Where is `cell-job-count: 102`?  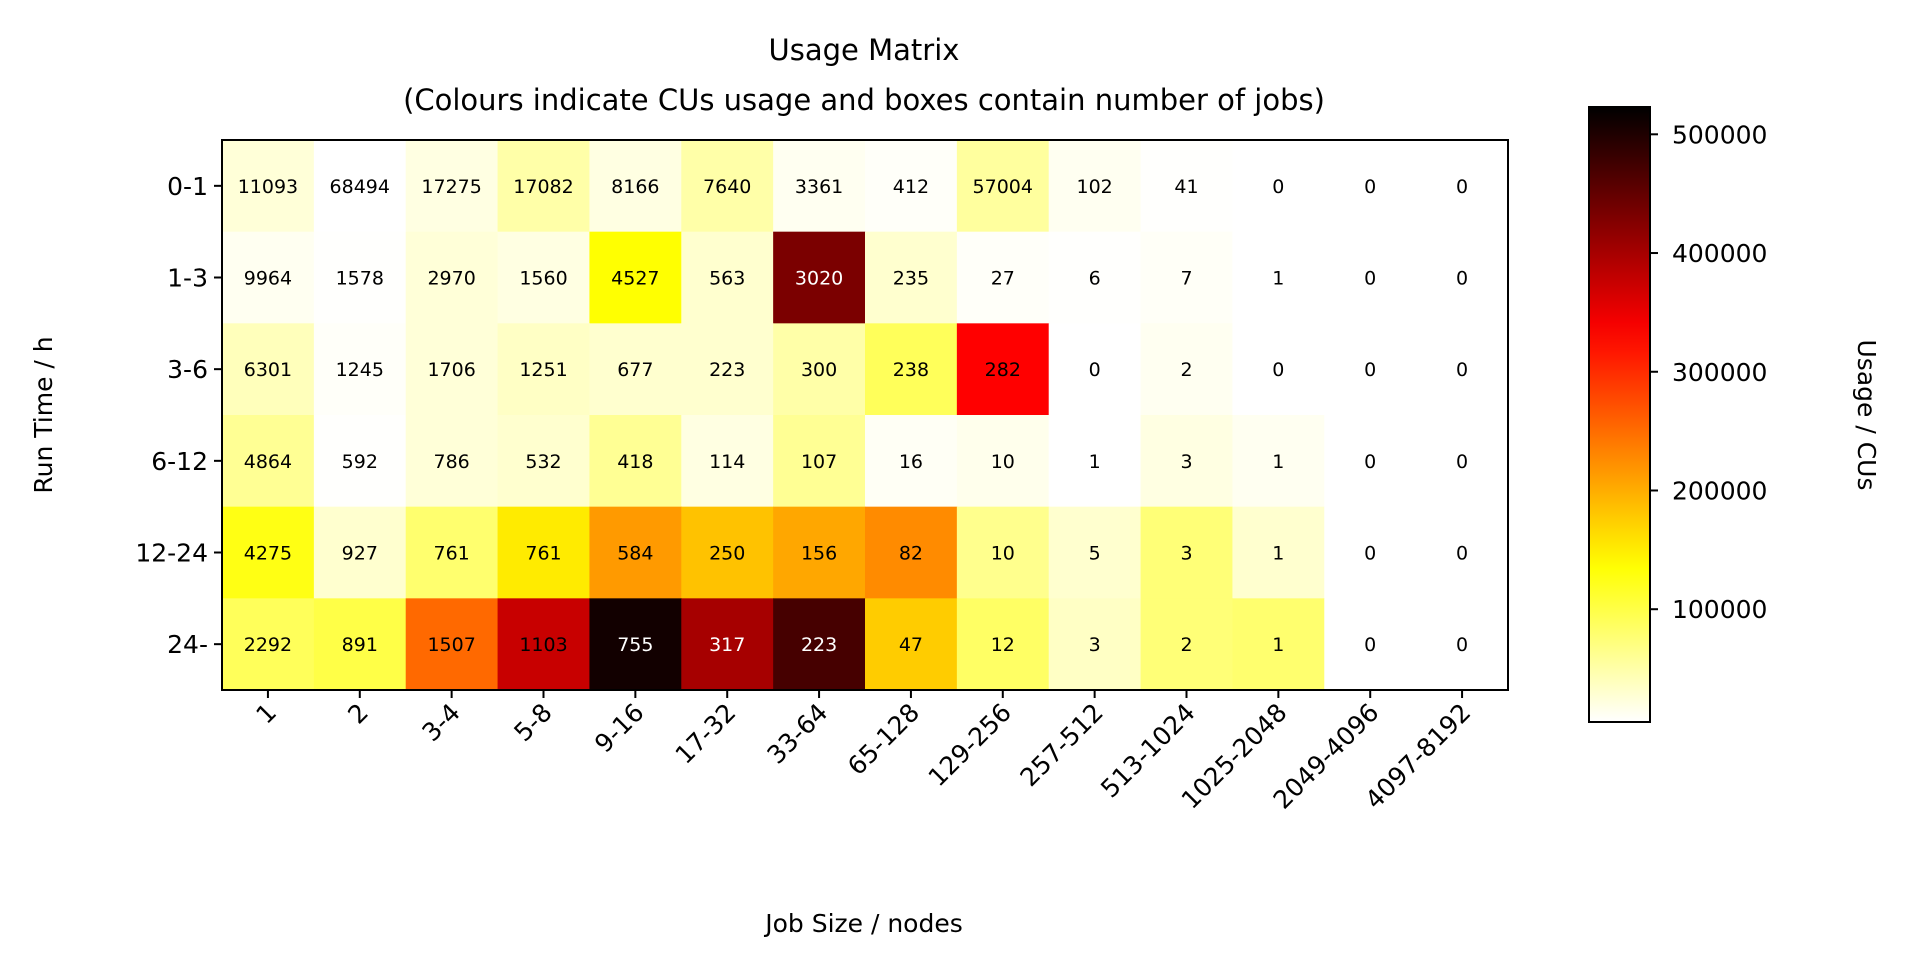
cell-job-count: 102 is located at coordinates (1095, 187).